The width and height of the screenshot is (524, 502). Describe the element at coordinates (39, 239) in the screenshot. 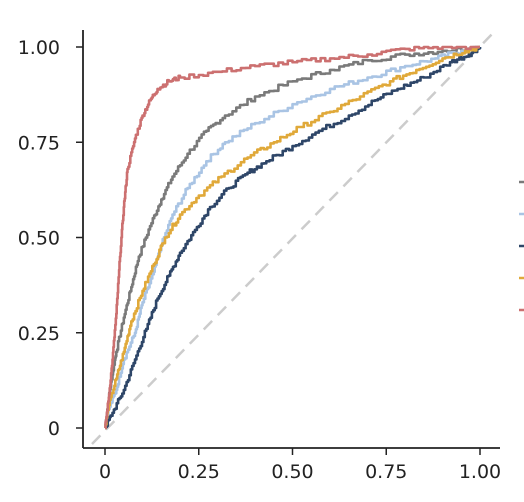

I see `y-tick-label: 0.50` at that location.